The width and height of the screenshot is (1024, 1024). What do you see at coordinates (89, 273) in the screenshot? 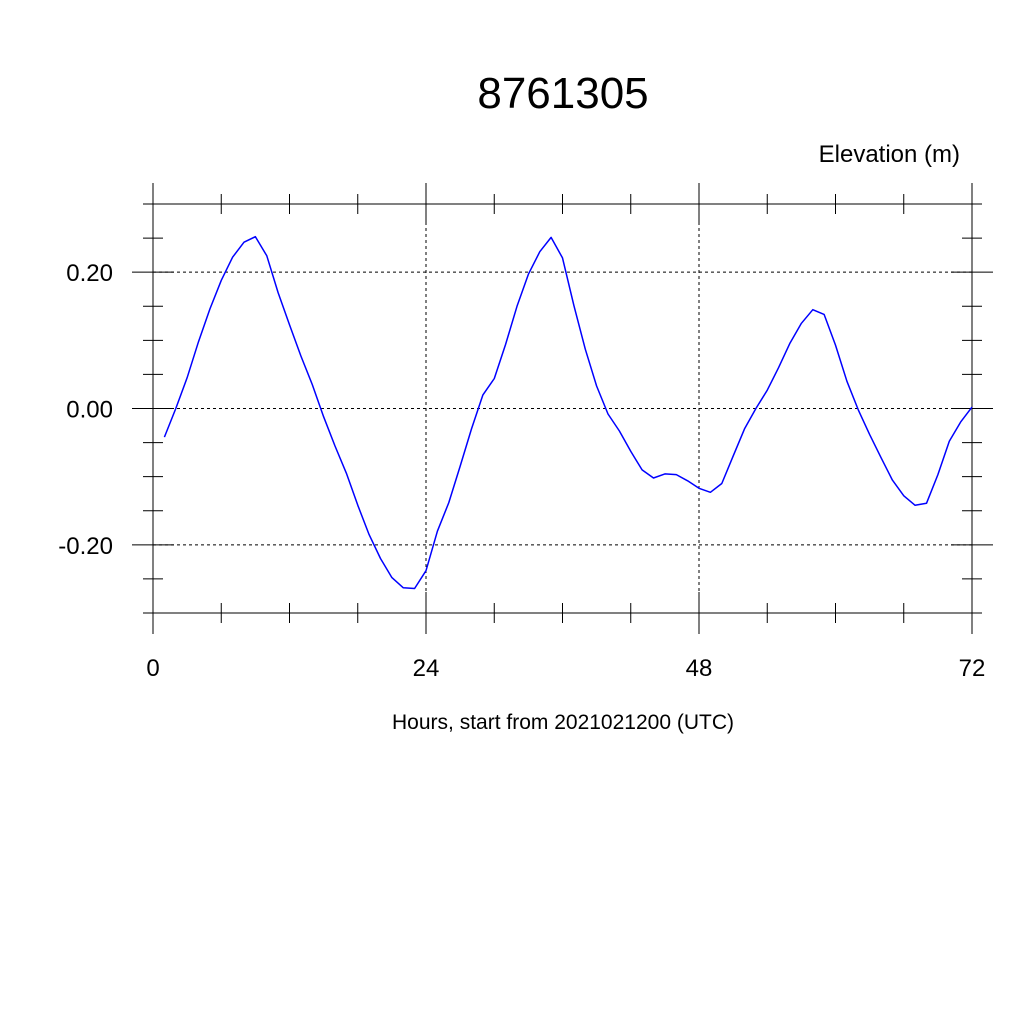
I see `y-tick-label: 0.20` at bounding box center [89, 273].